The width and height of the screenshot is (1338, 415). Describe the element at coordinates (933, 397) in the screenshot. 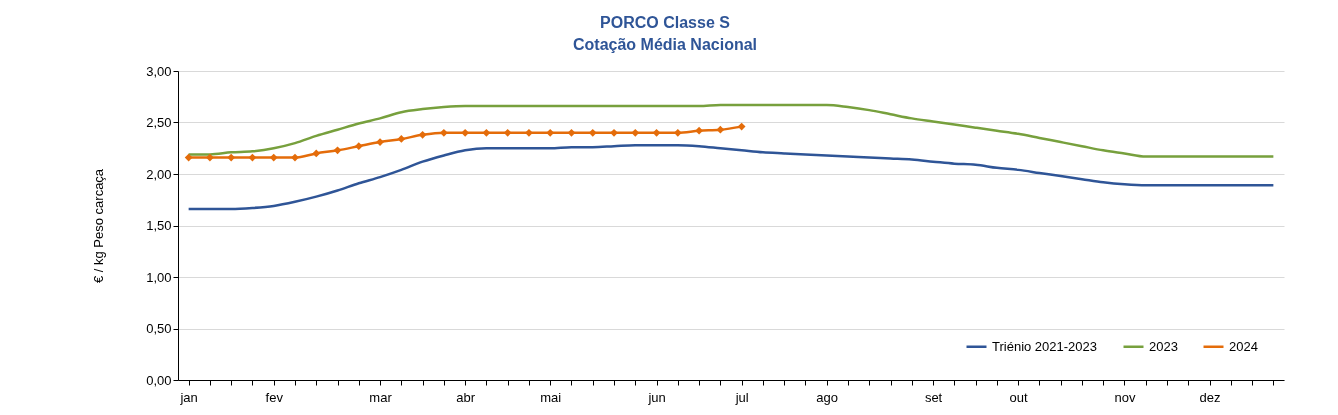

I see `x-tick-label: set` at that location.